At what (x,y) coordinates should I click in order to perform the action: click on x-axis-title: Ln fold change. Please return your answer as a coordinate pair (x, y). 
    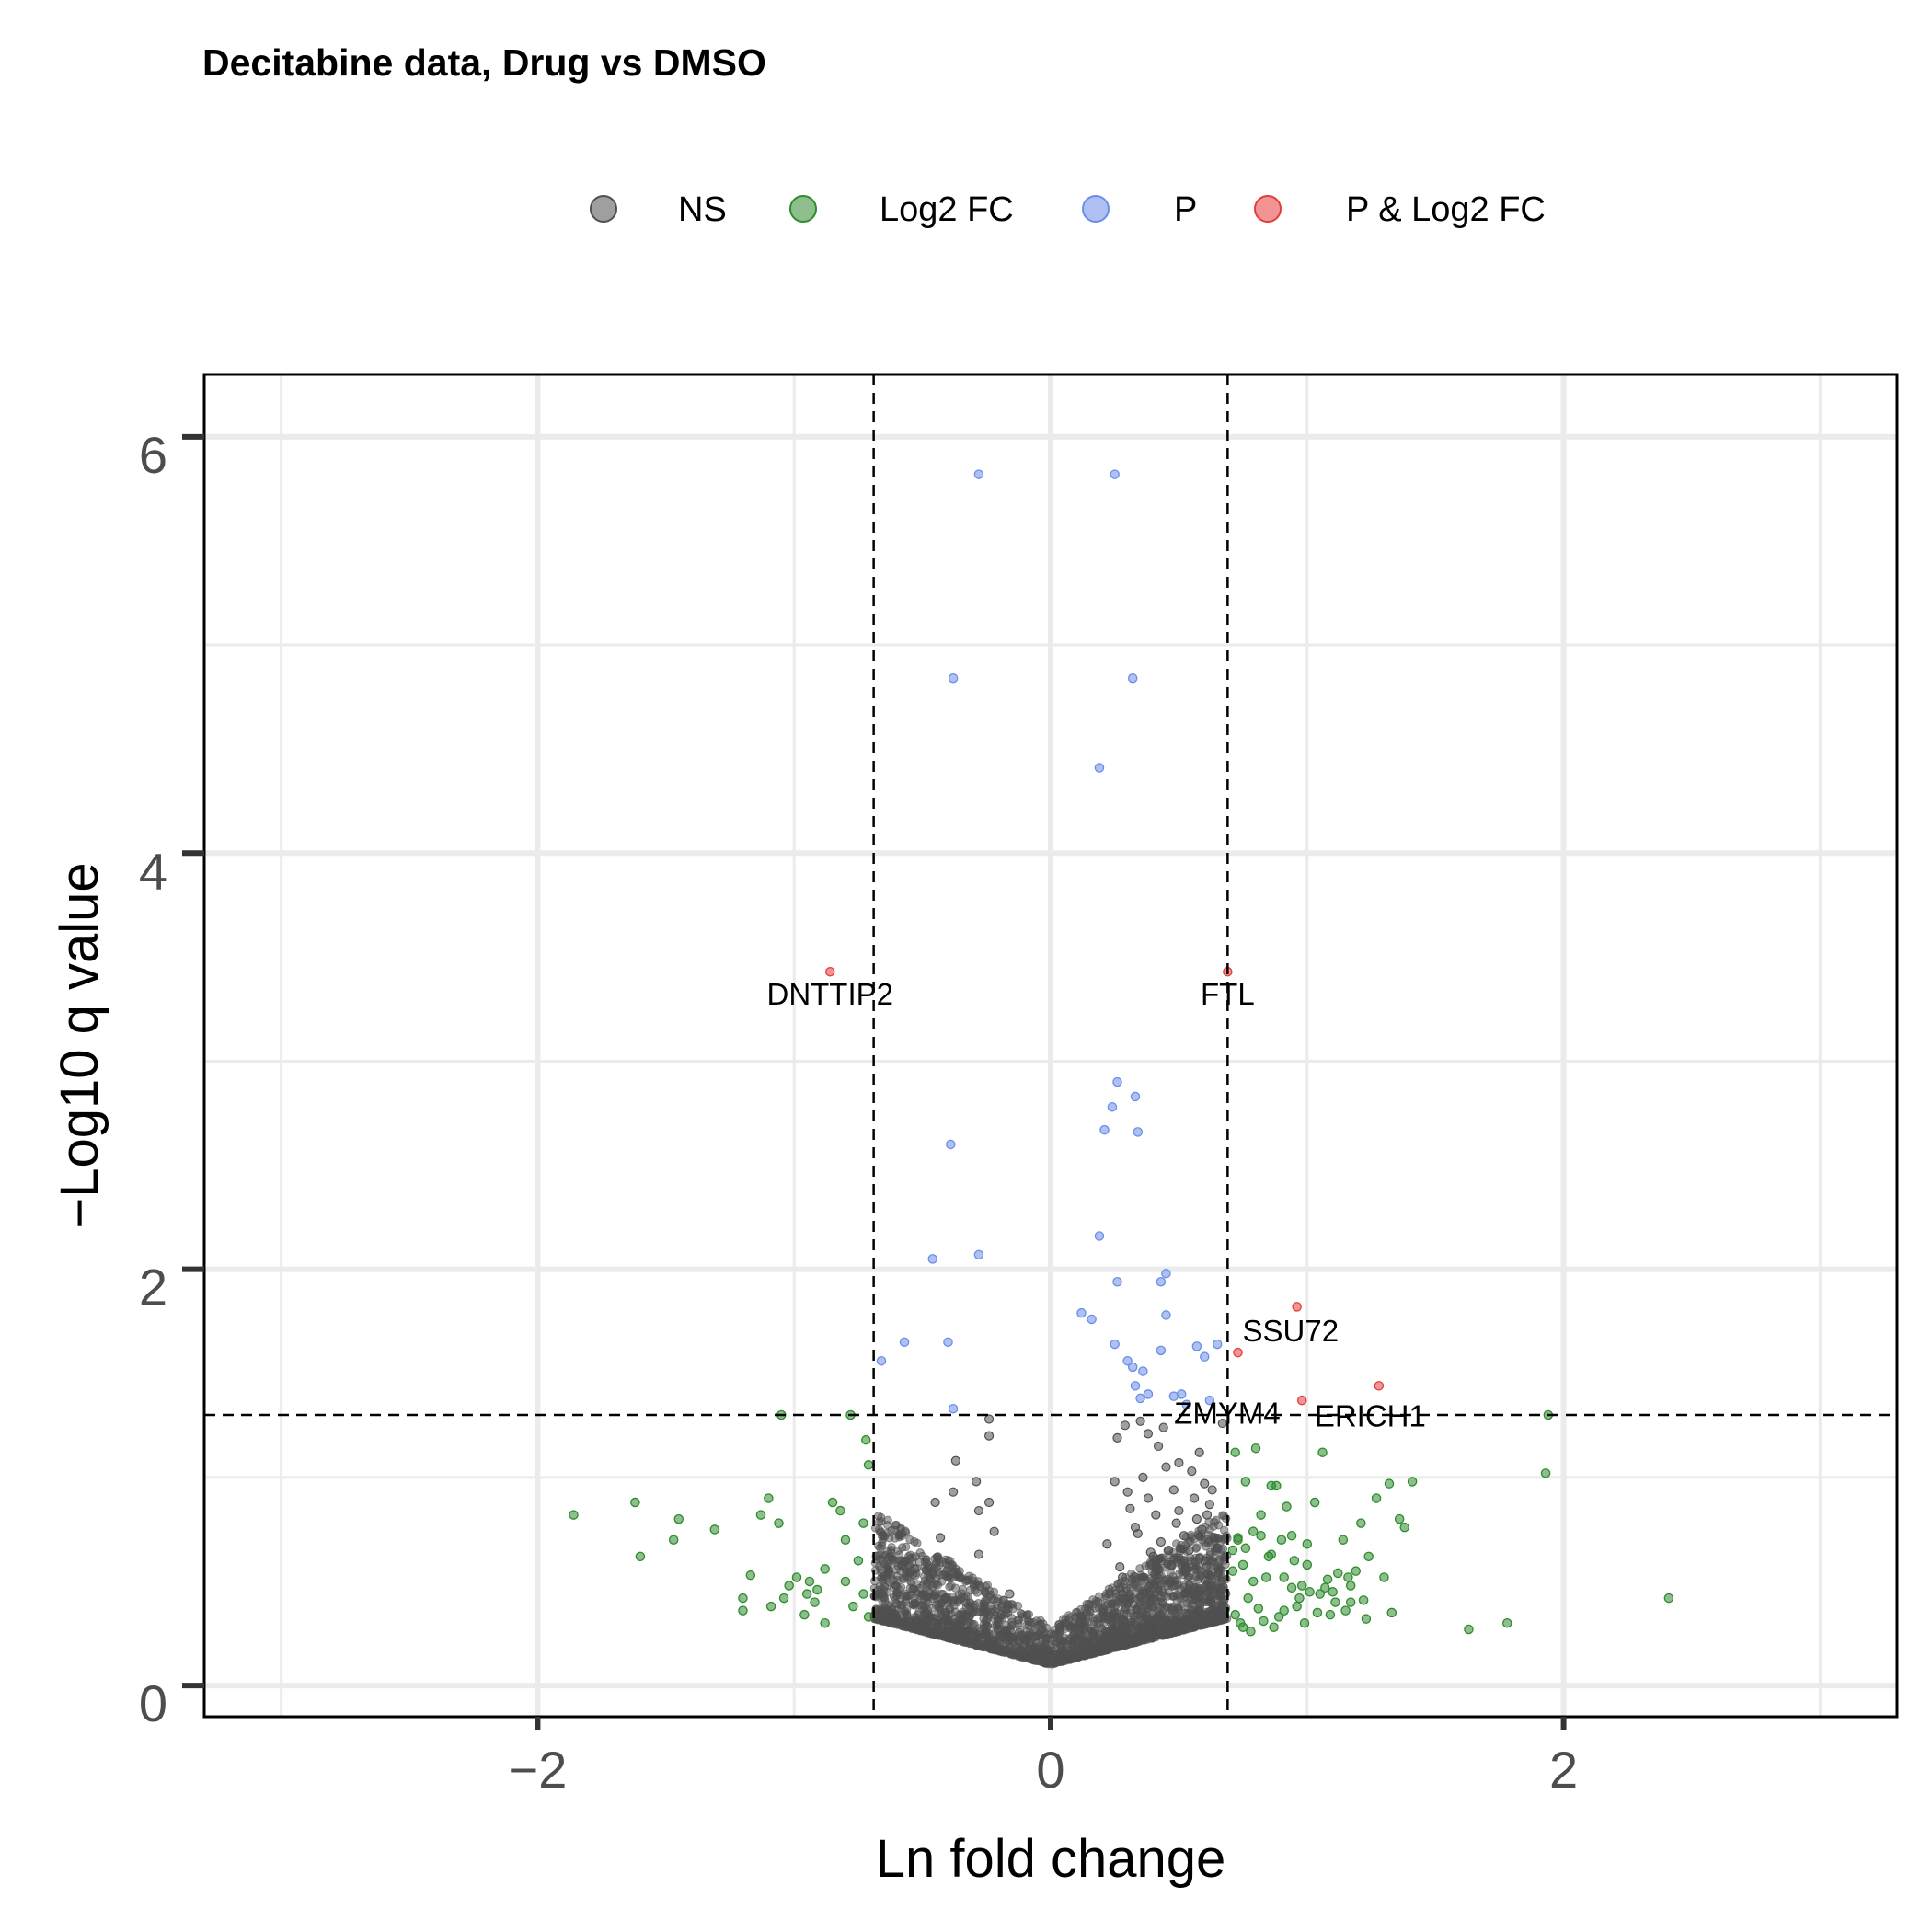
    Looking at the image, I should click on (1051, 1859).